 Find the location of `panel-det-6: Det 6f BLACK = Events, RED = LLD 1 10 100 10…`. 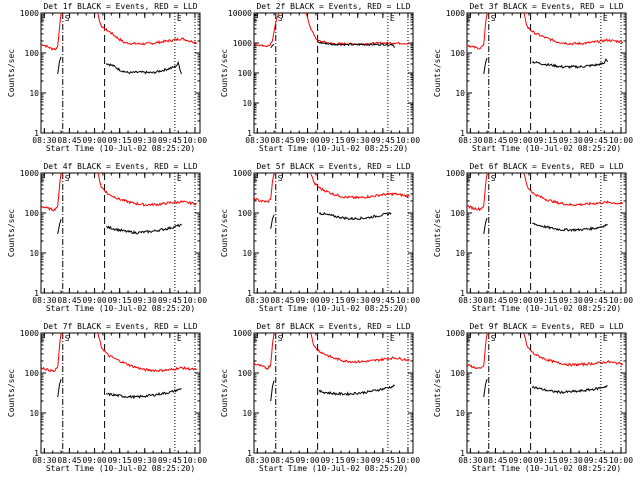

panel-det-6: Det 6f BLACK = Events, RED = LLD 1 10 100 10… is located at coordinates (533, 237).